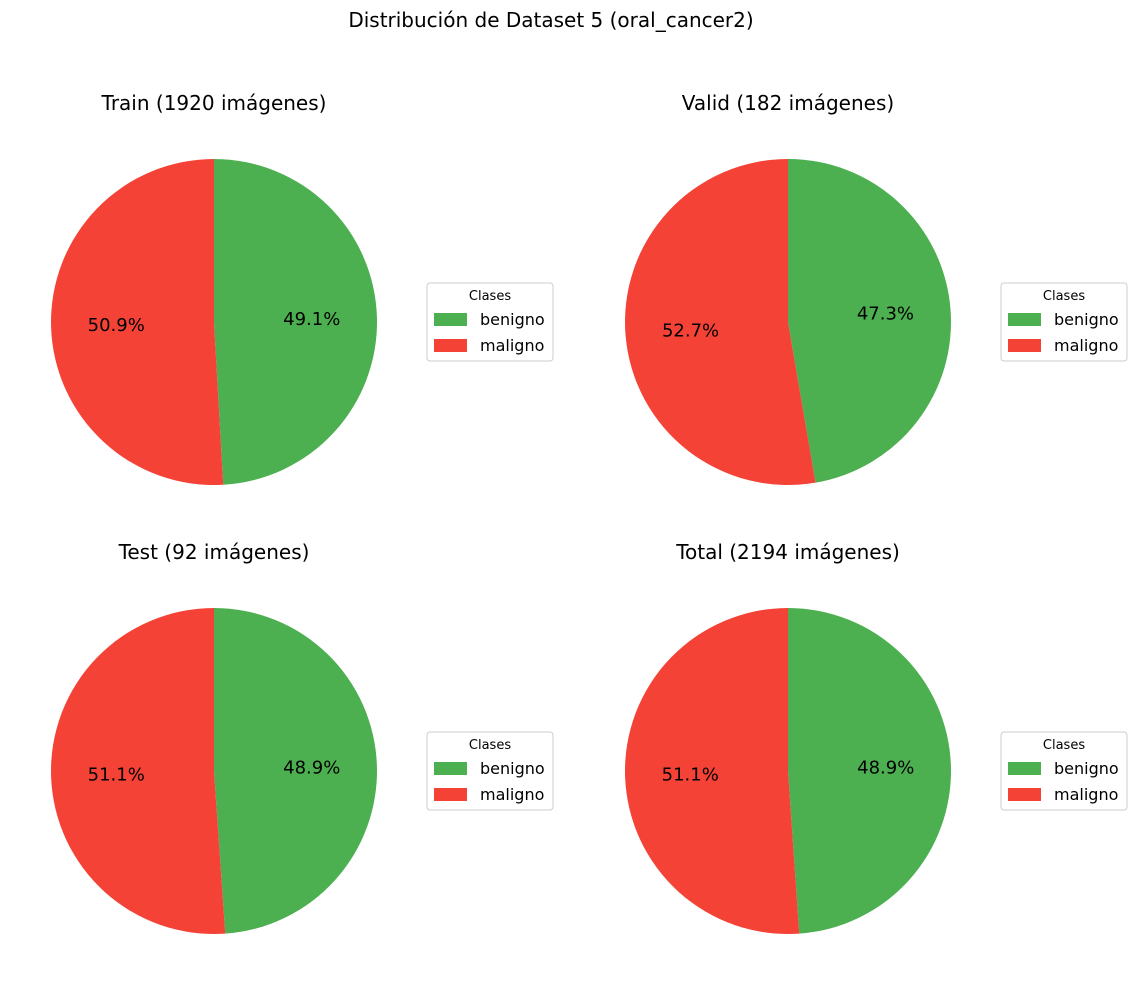 Image resolution: width=1137 pixels, height=985 pixels. What do you see at coordinates (550, 20) in the screenshot?
I see `figure-title: Distribución de Dataset 5 (oral_cancer2)` at bounding box center [550, 20].